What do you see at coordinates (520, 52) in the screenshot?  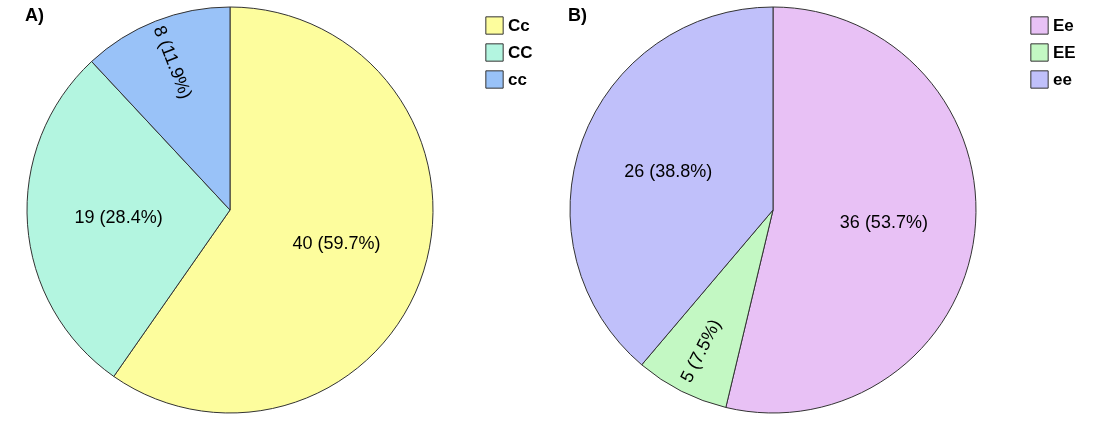 I see `legend-label: CC` at bounding box center [520, 52].